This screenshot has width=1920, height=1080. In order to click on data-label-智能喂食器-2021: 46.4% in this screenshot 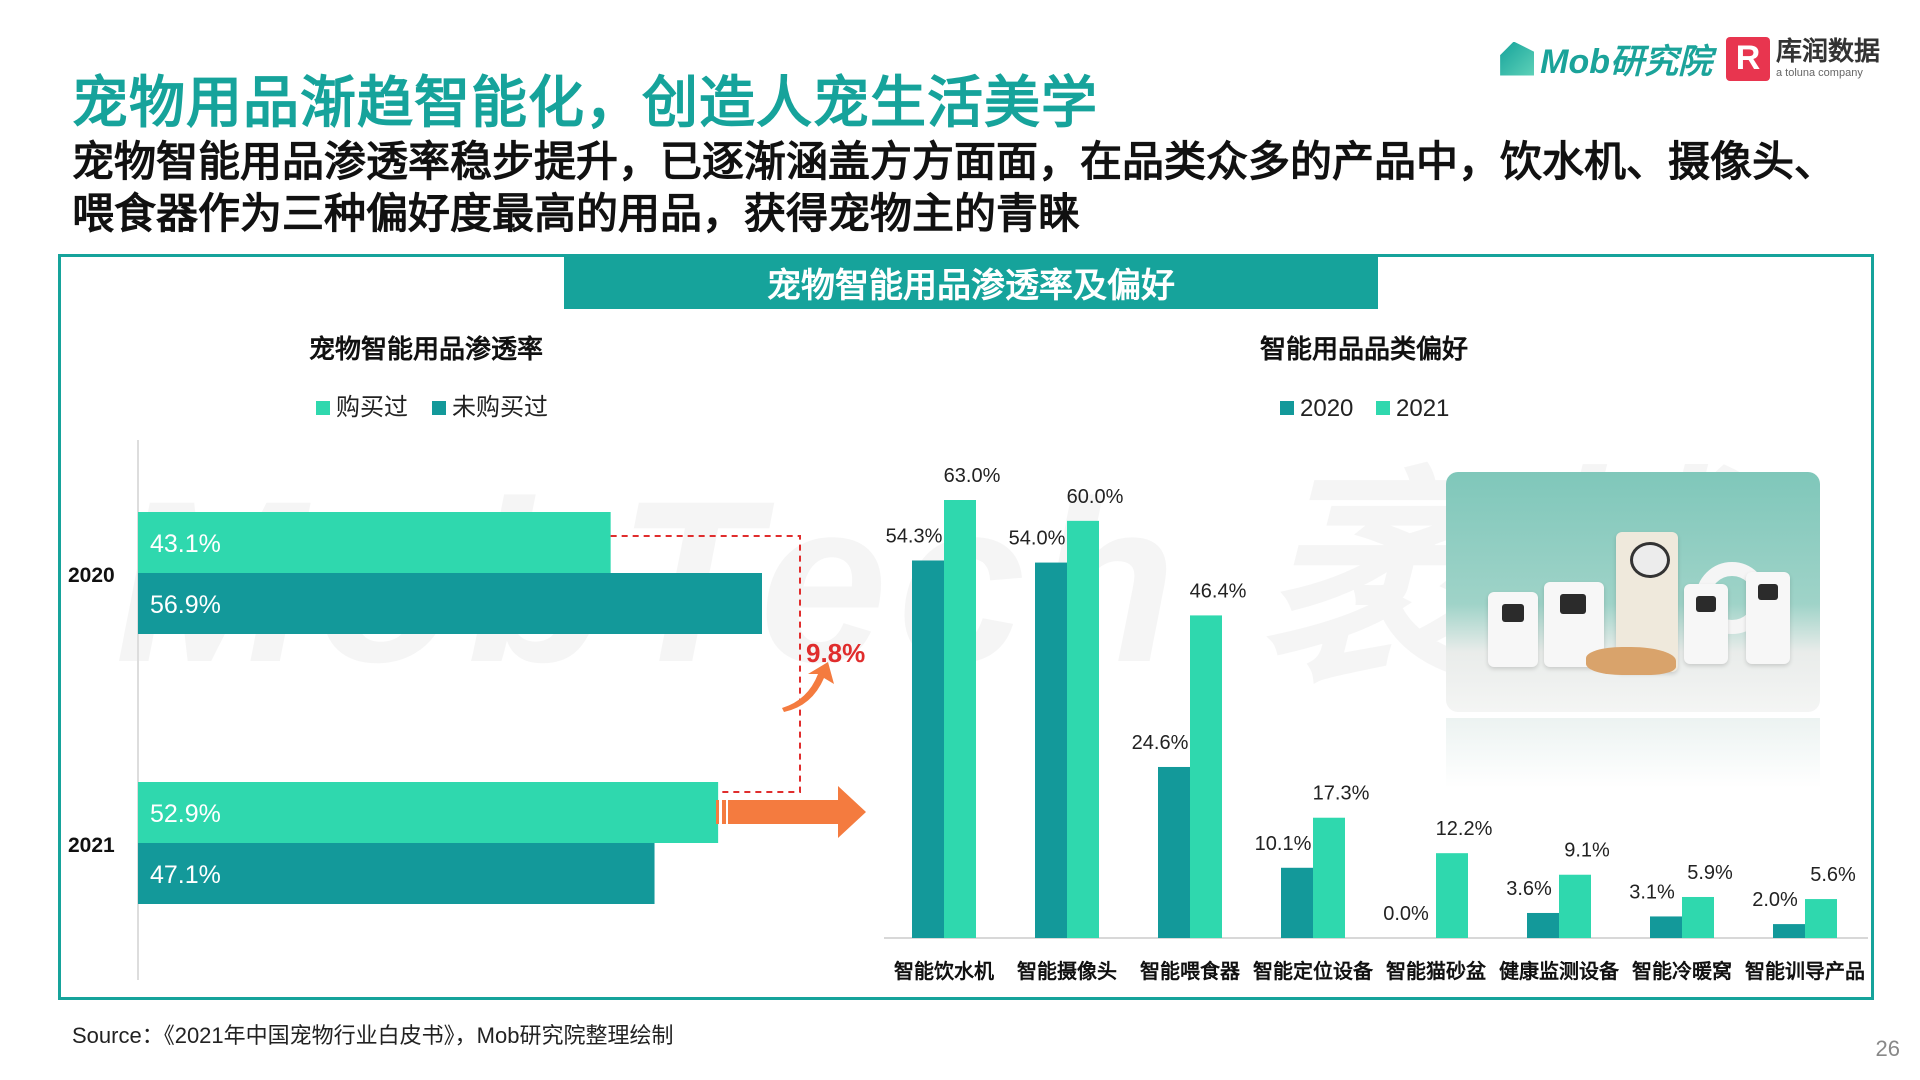, I will do `click(1218, 591)`.